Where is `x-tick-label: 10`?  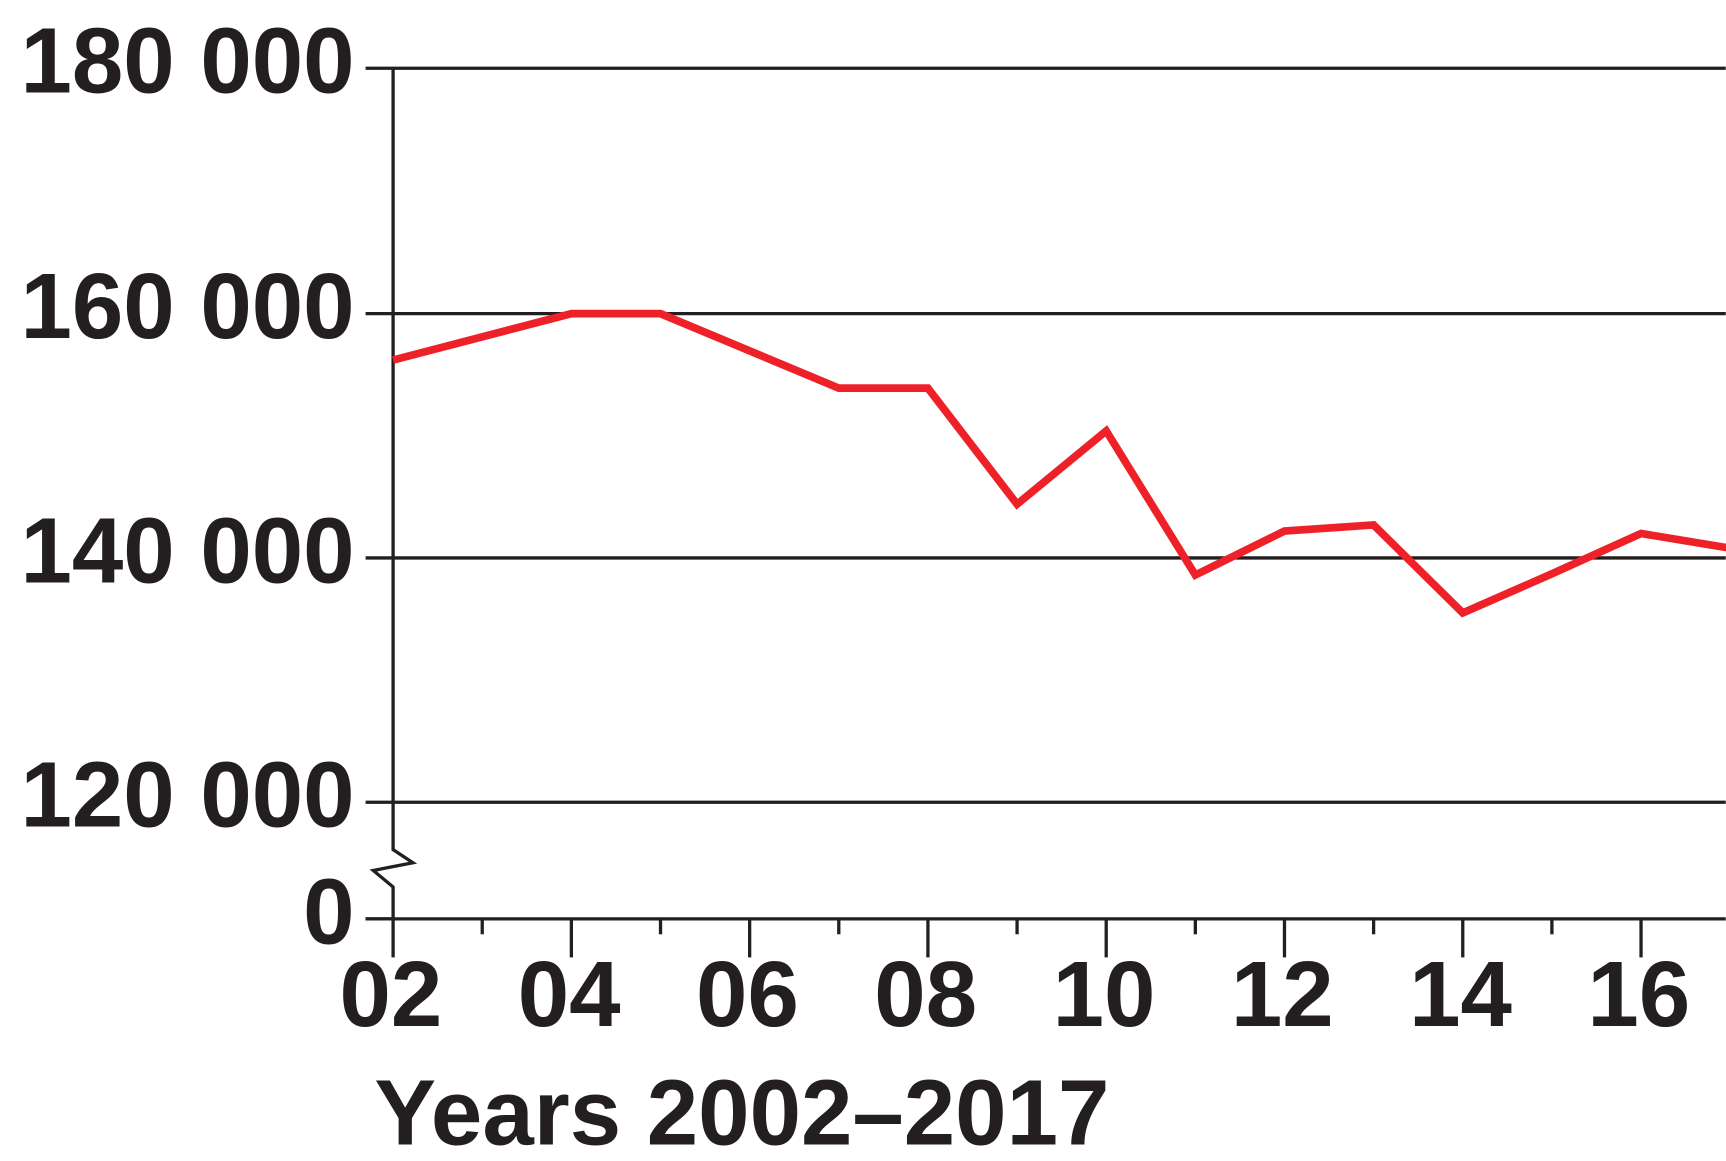 x-tick-label: 10 is located at coordinates (1104, 994).